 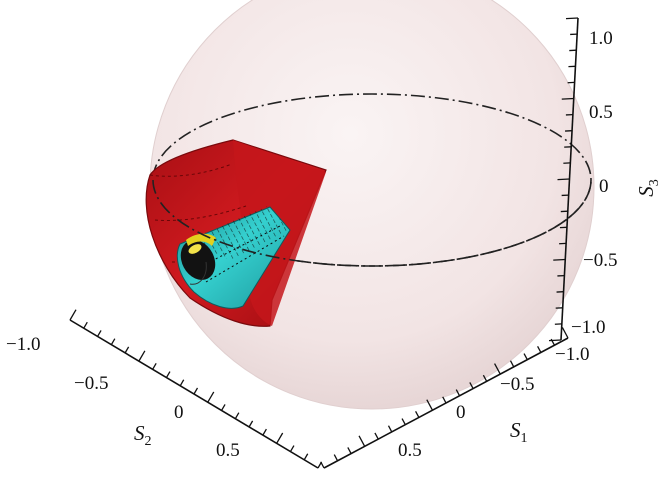 What do you see at coordinates (461, 412) in the screenshot?
I see `s1-tick-label: 0` at bounding box center [461, 412].